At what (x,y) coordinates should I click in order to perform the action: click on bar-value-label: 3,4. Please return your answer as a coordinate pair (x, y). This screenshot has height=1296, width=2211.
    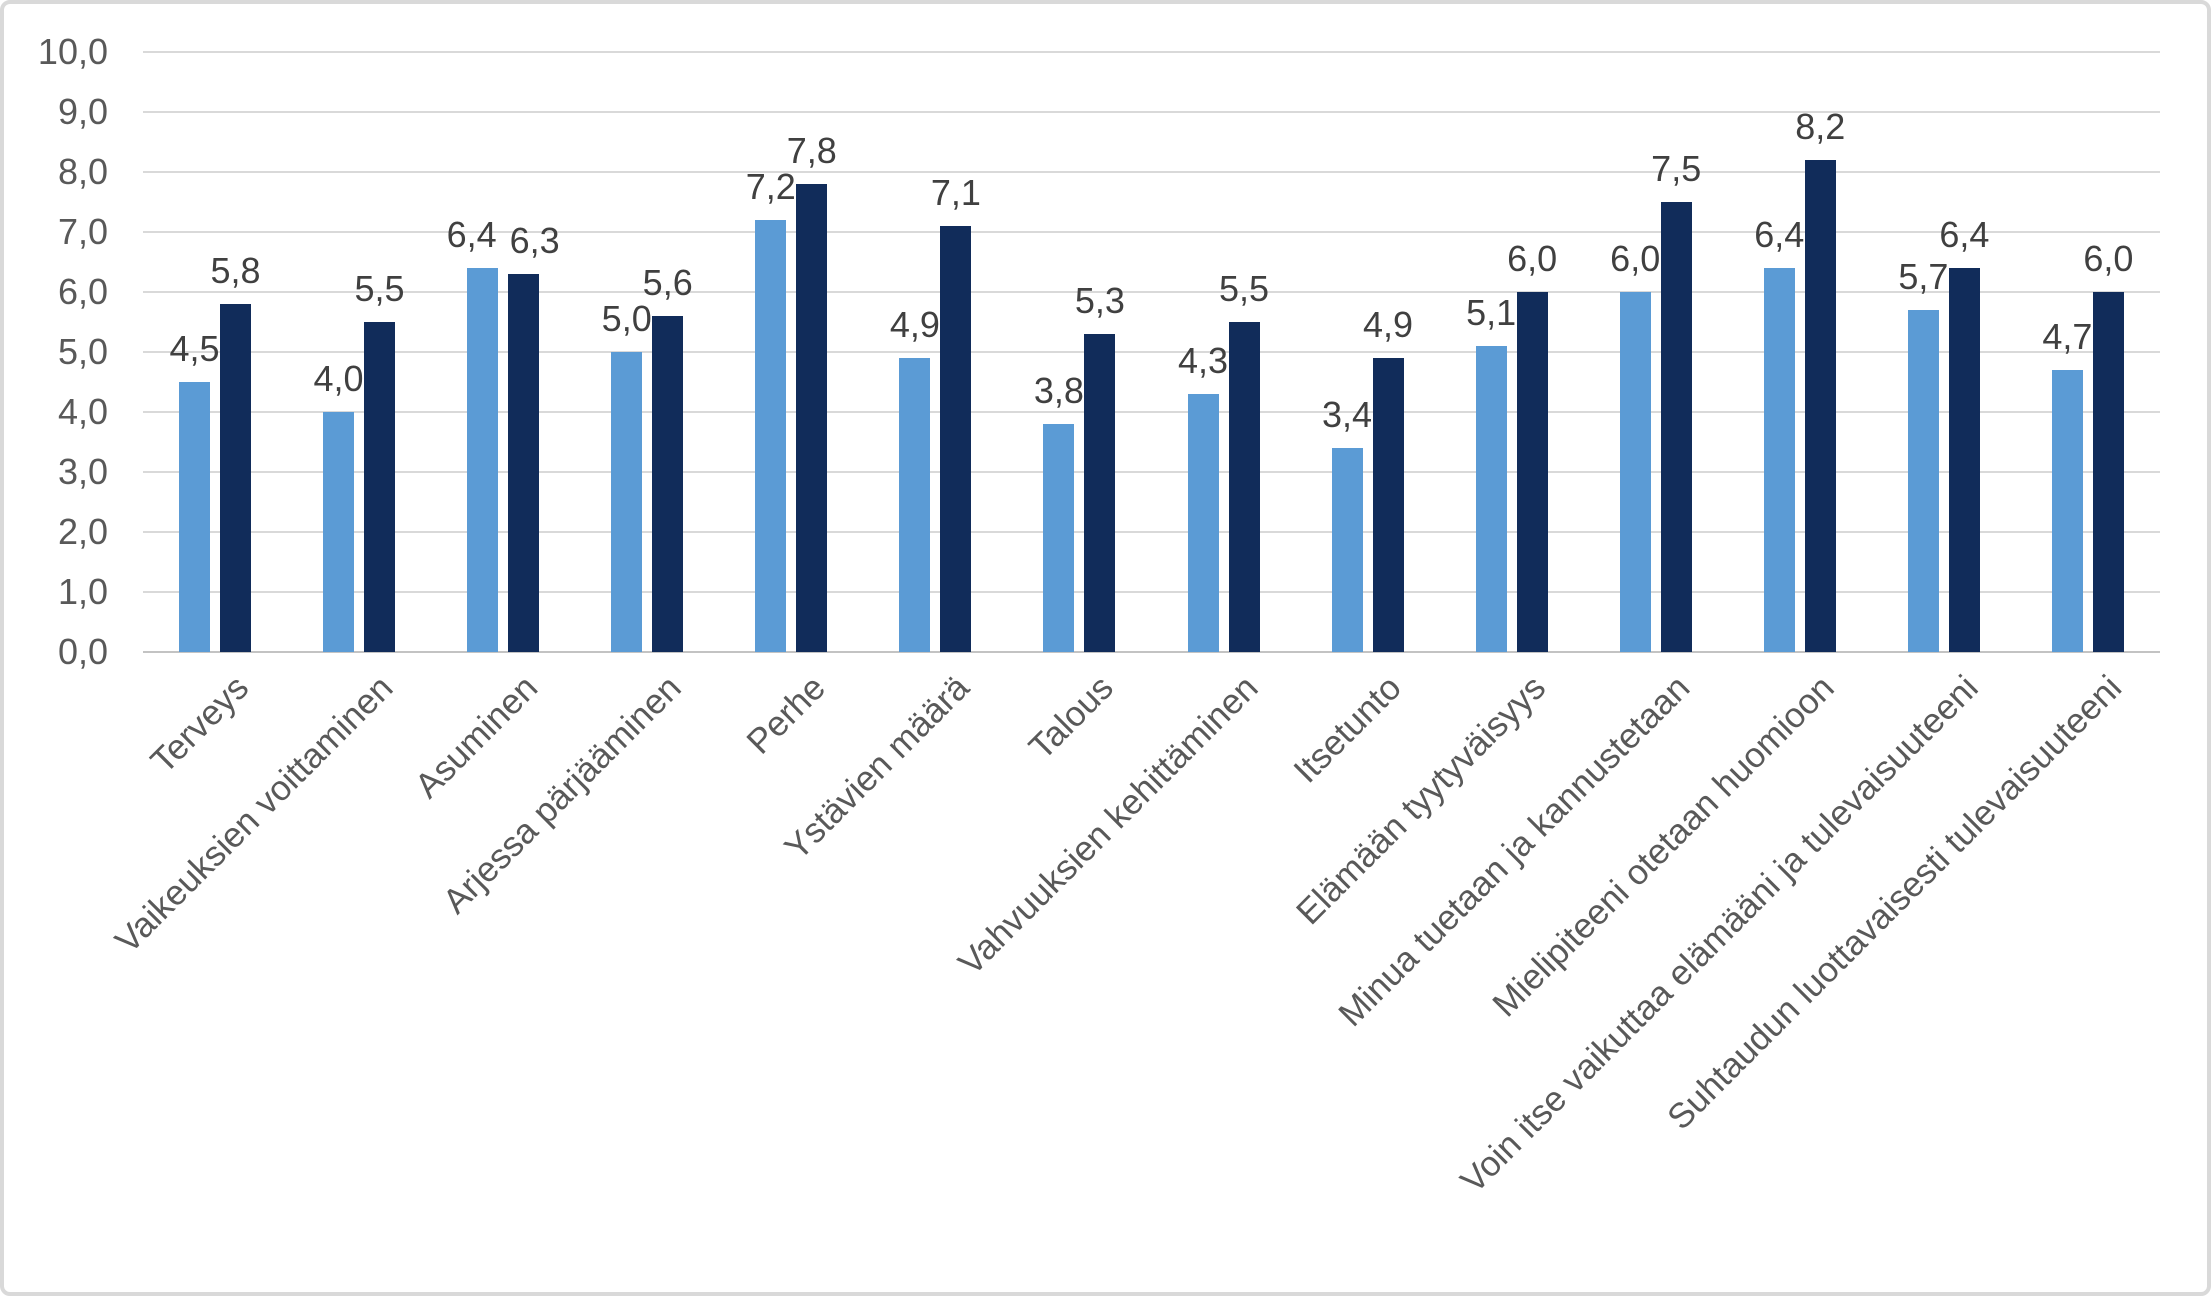
    Looking at the image, I should click on (1347, 414).